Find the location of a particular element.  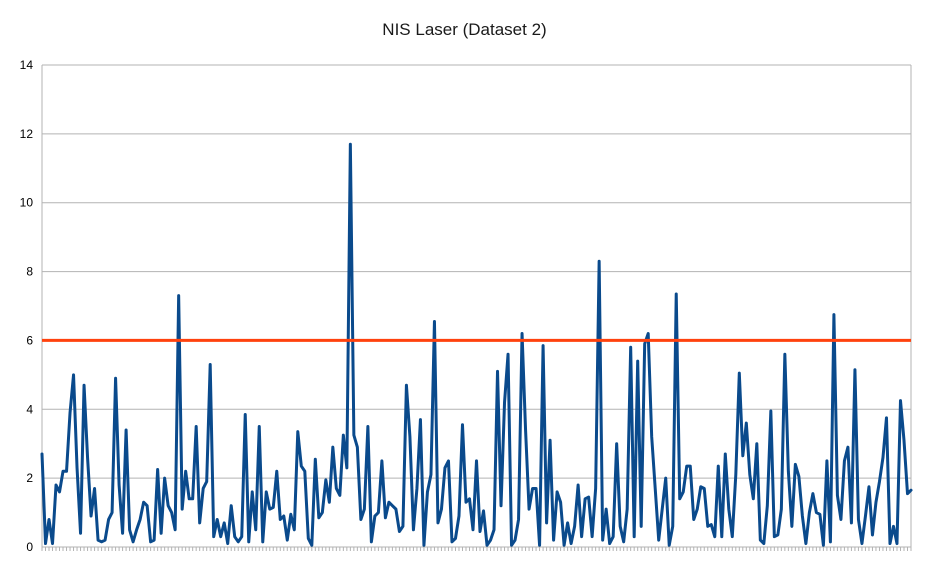

y-tick-label: 10 is located at coordinates (27, 203).